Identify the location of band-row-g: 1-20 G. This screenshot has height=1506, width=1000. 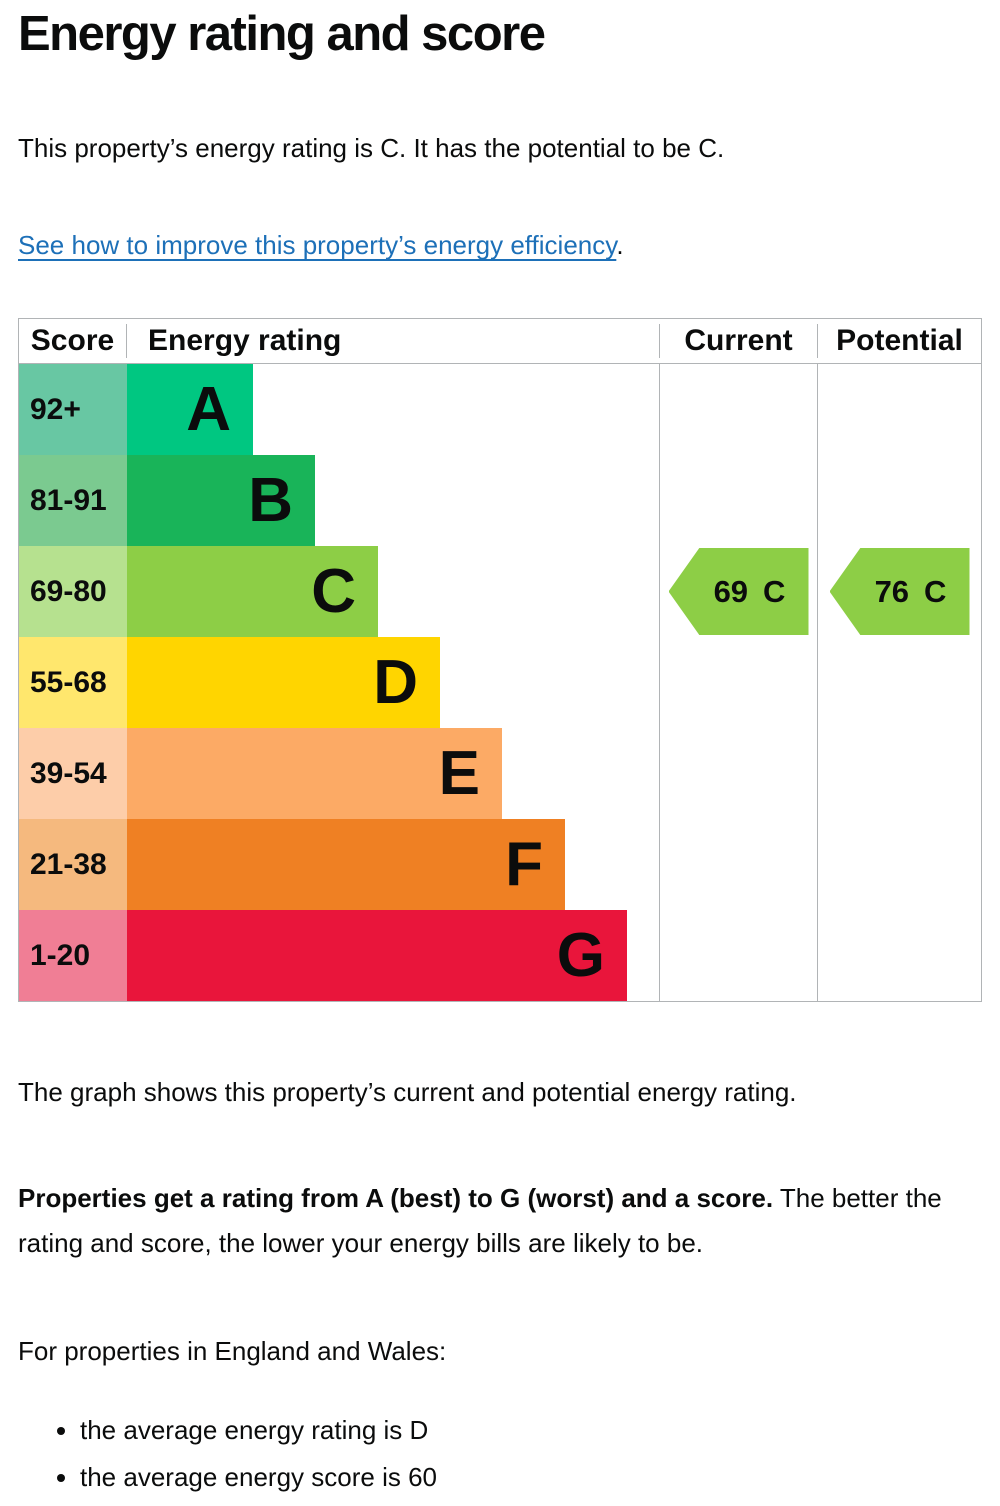
(500, 955).